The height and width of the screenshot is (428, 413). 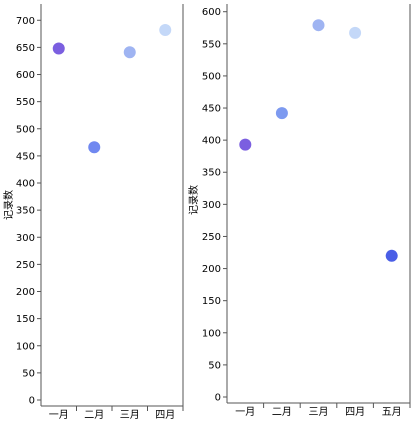 What do you see at coordinates (32, 401) in the screenshot?
I see `left-ytick-label: 0` at bounding box center [32, 401].